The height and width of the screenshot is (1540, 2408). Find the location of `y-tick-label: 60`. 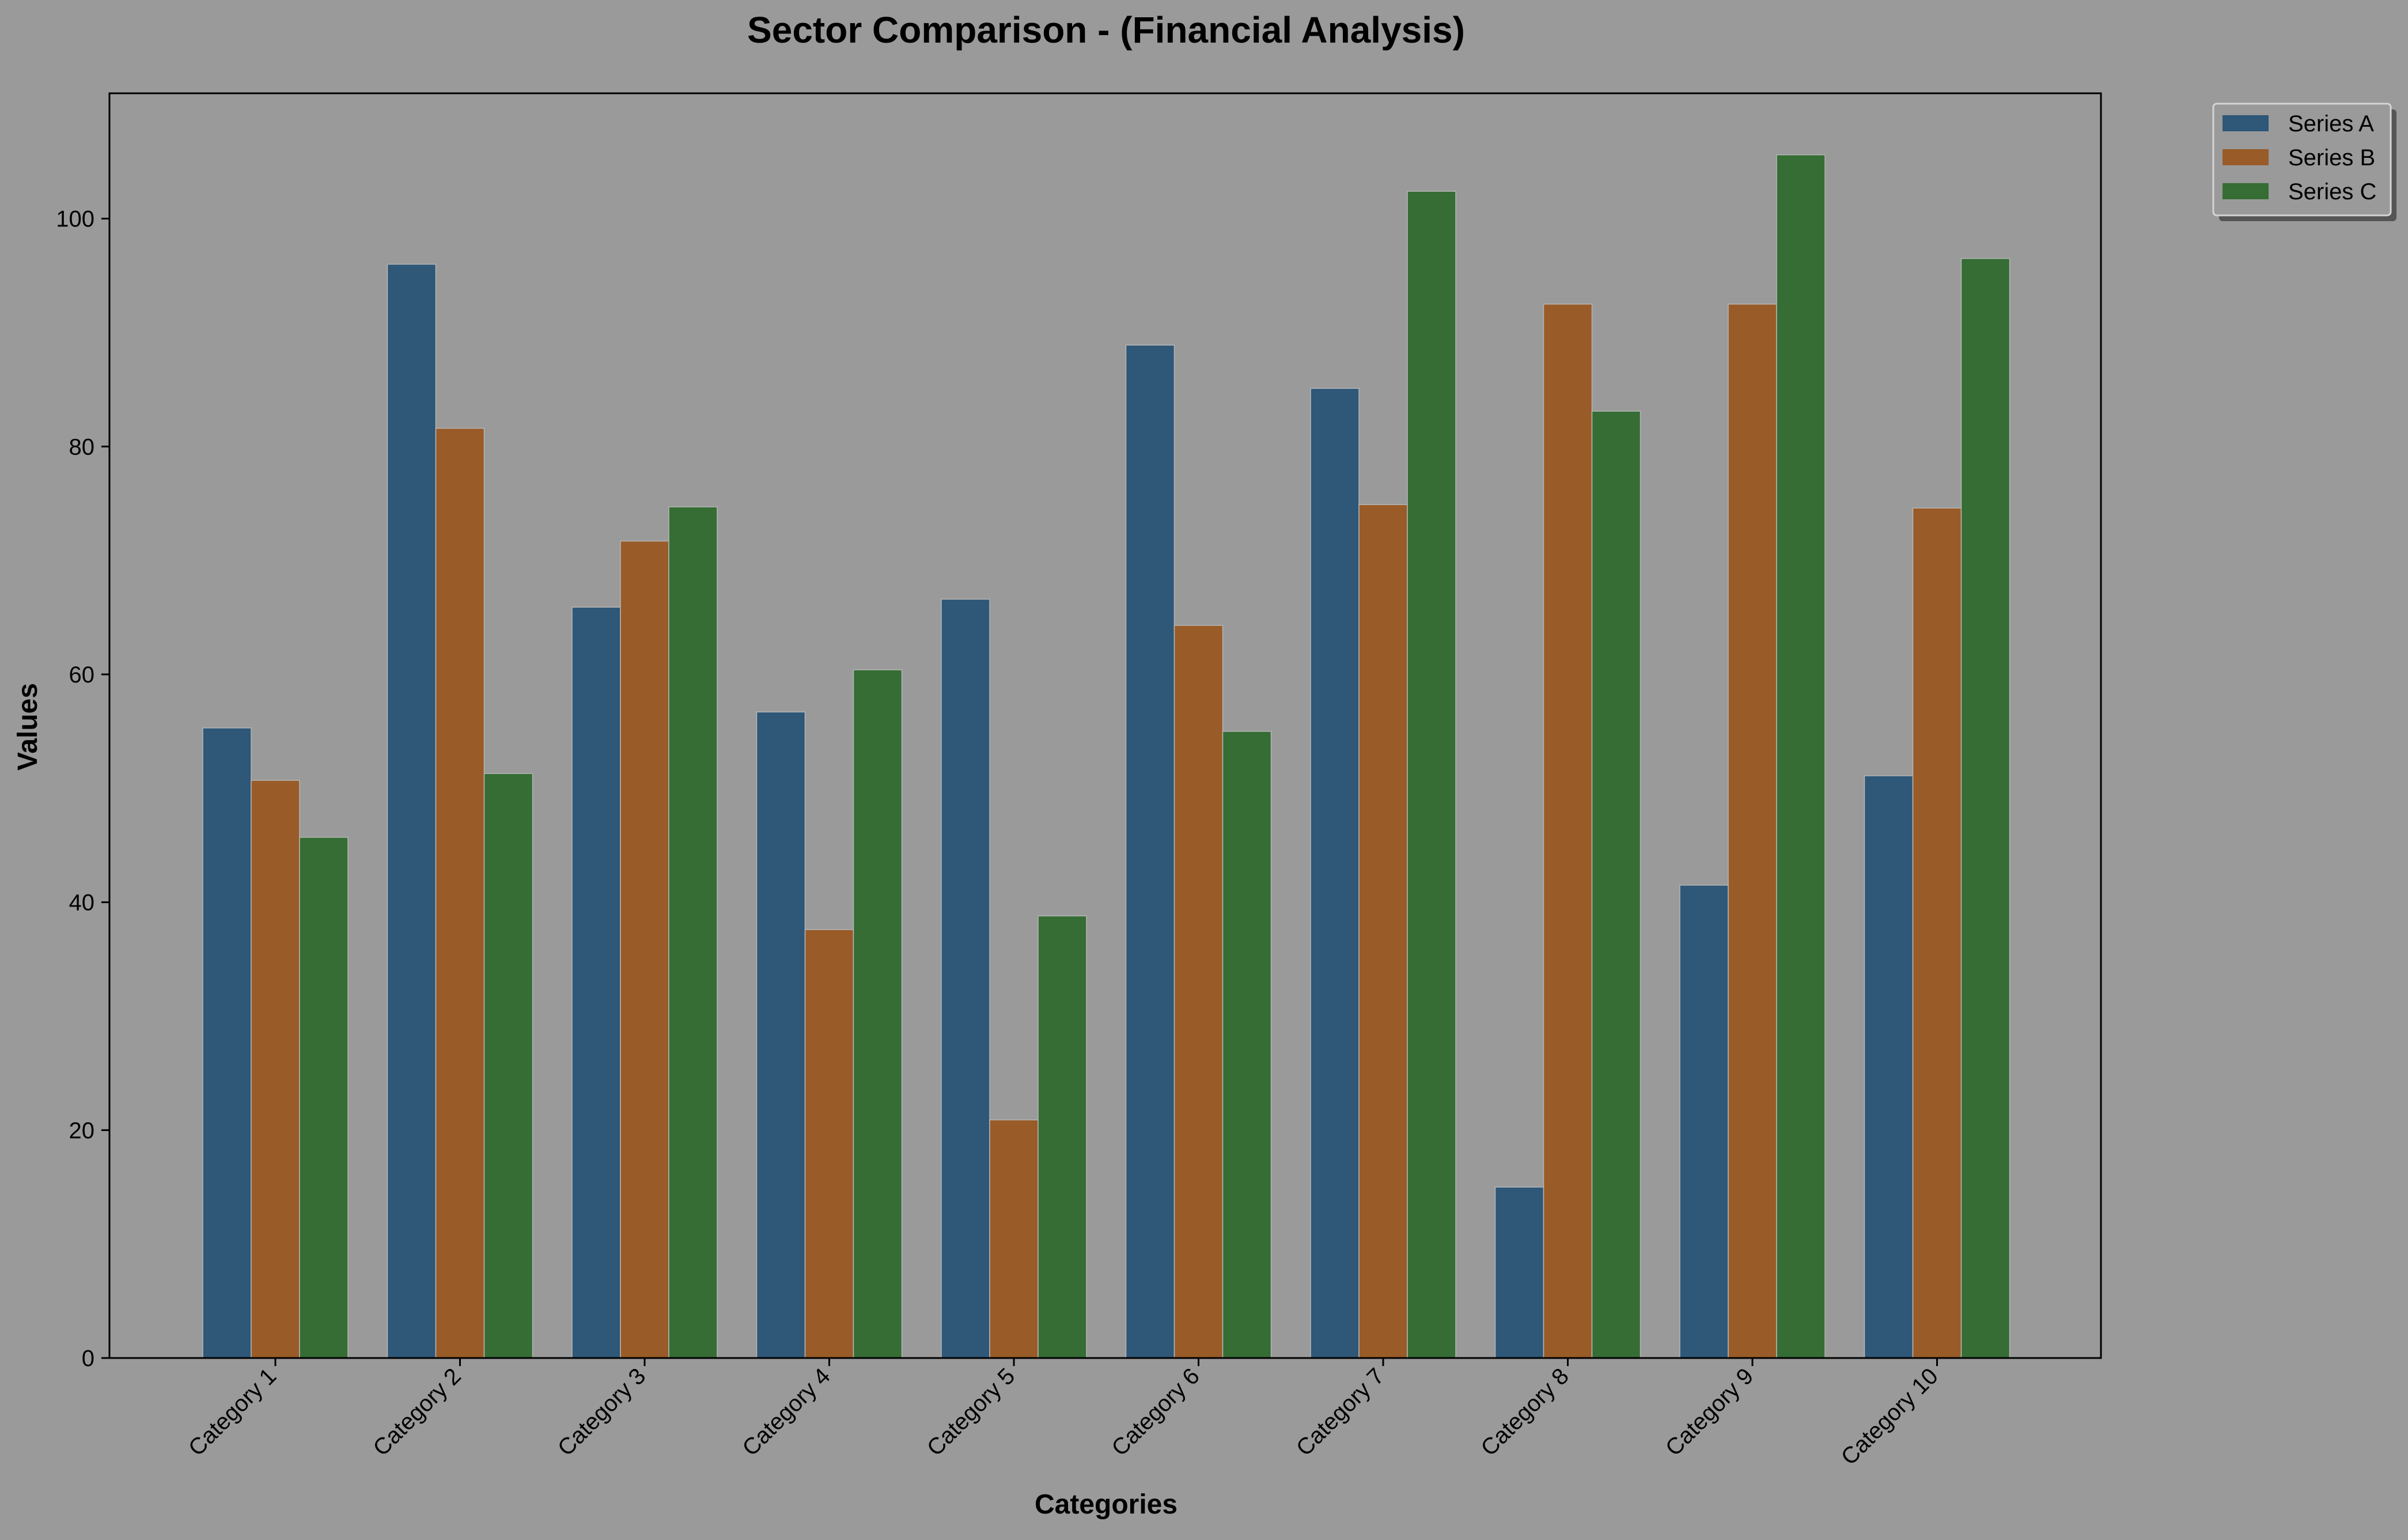

y-tick-label: 60 is located at coordinates (82, 675).